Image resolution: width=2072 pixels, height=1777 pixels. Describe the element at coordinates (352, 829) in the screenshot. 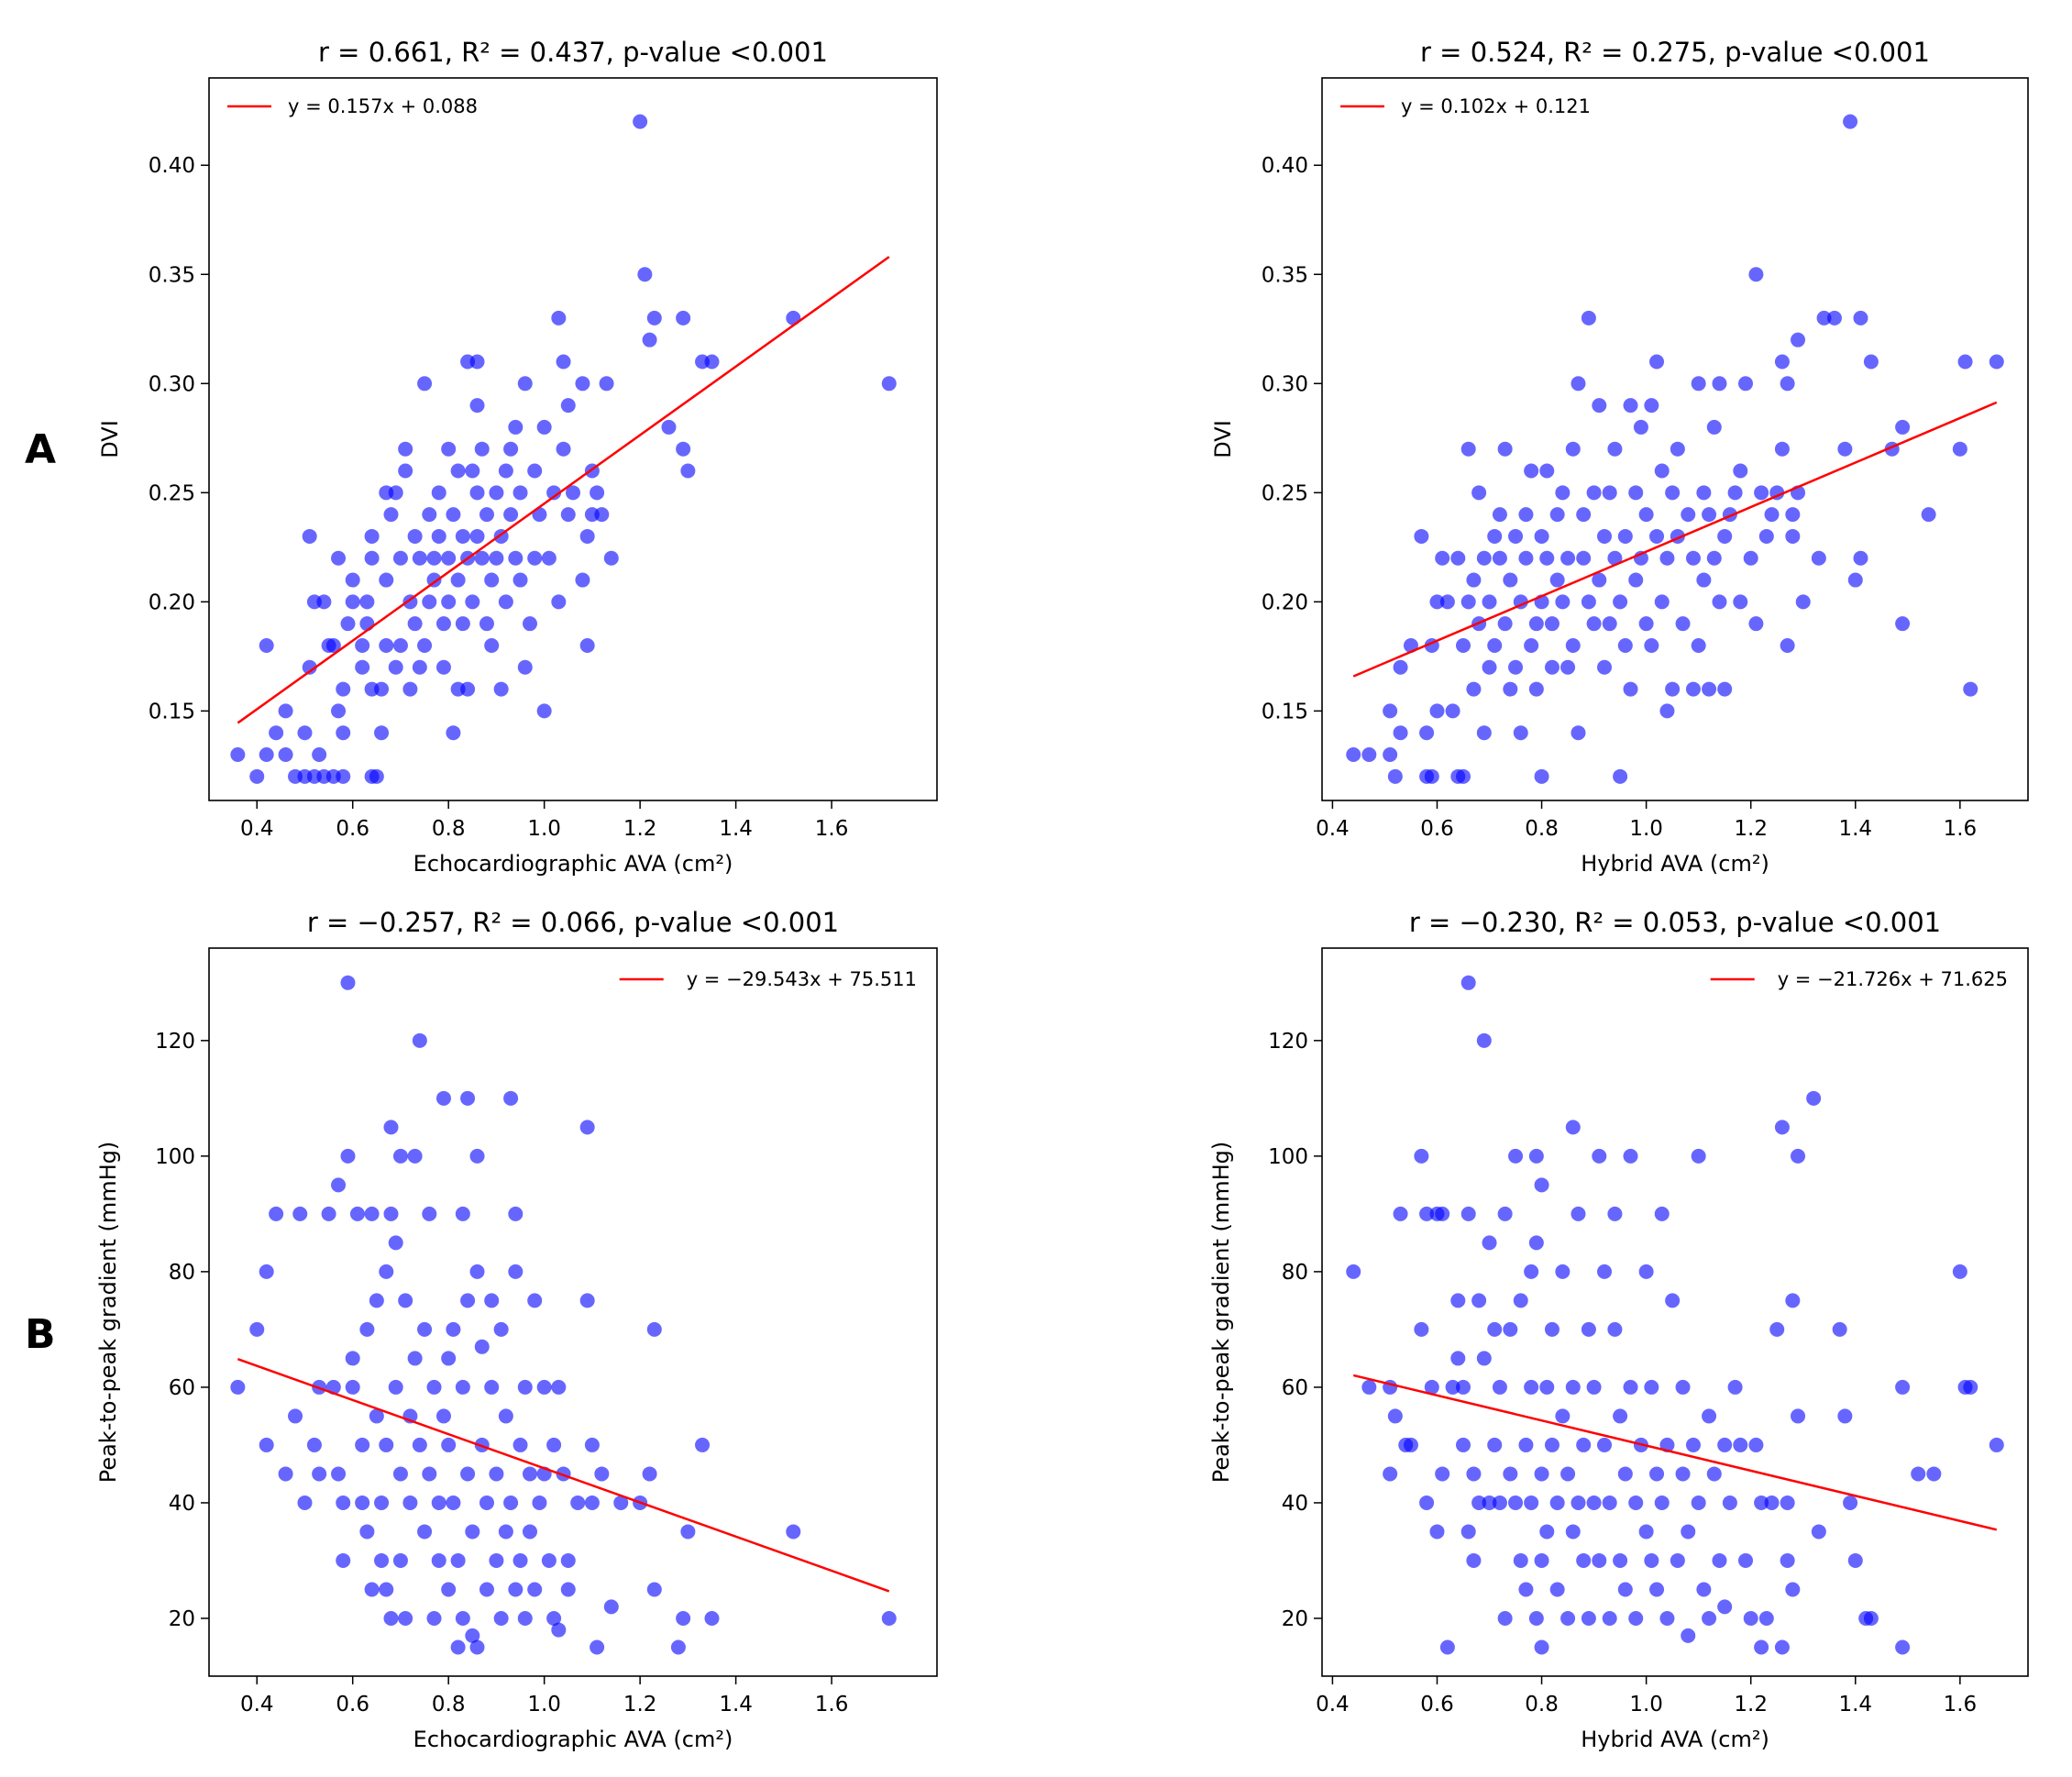

I see `x-tick-label: 0.6` at that location.